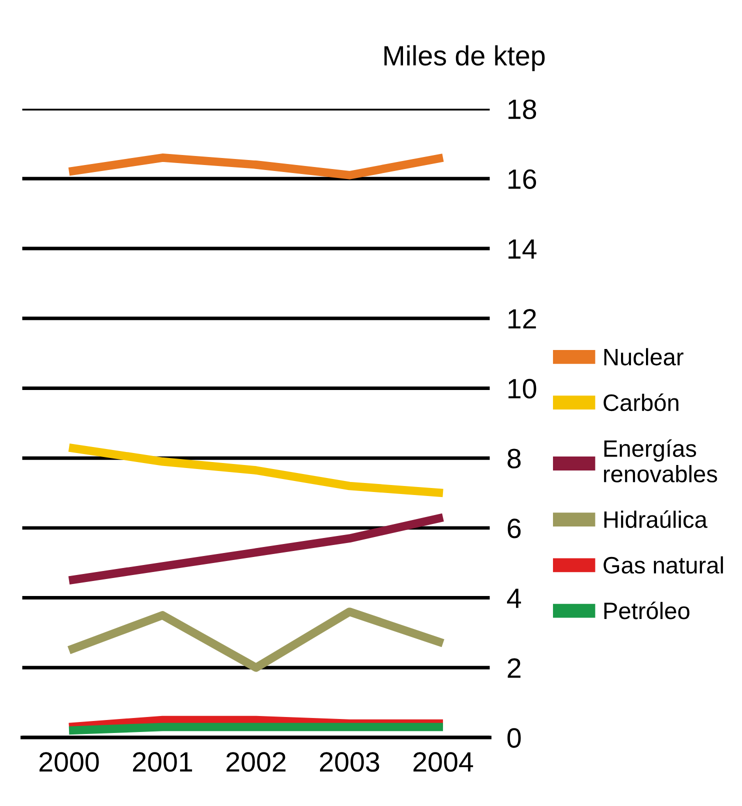 This screenshot has height=806, width=742. I want to click on y-tick-label: 14, so click(522, 249).